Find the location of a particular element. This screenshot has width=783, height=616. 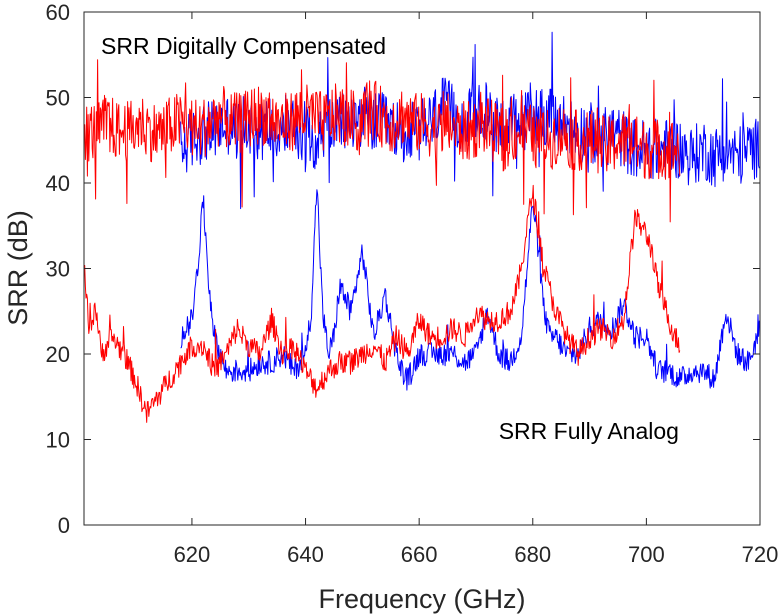

x-tick-label: 720 is located at coordinates (760, 554).